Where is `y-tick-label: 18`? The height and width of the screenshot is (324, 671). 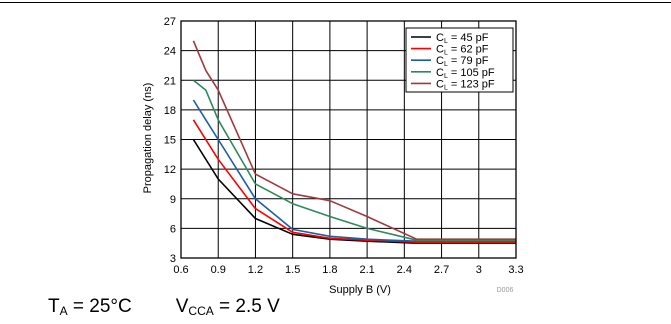 y-tick-label: 18 is located at coordinates (170, 111).